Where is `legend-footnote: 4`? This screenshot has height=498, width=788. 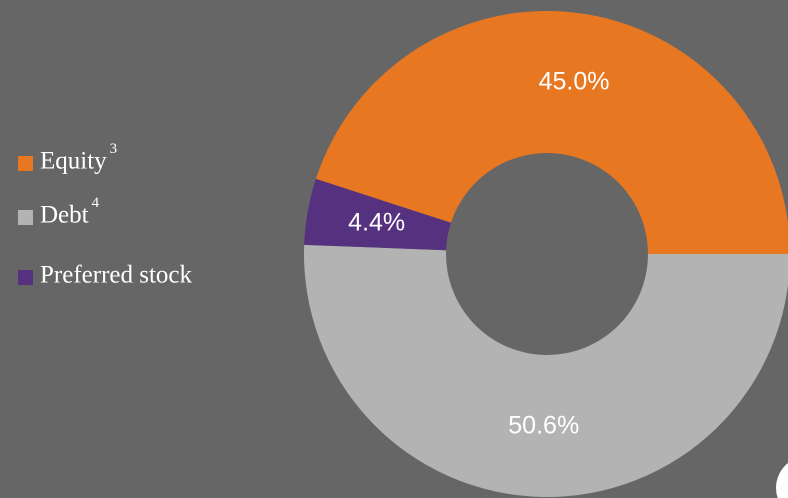 legend-footnote: 4 is located at coordinates (96, 203).